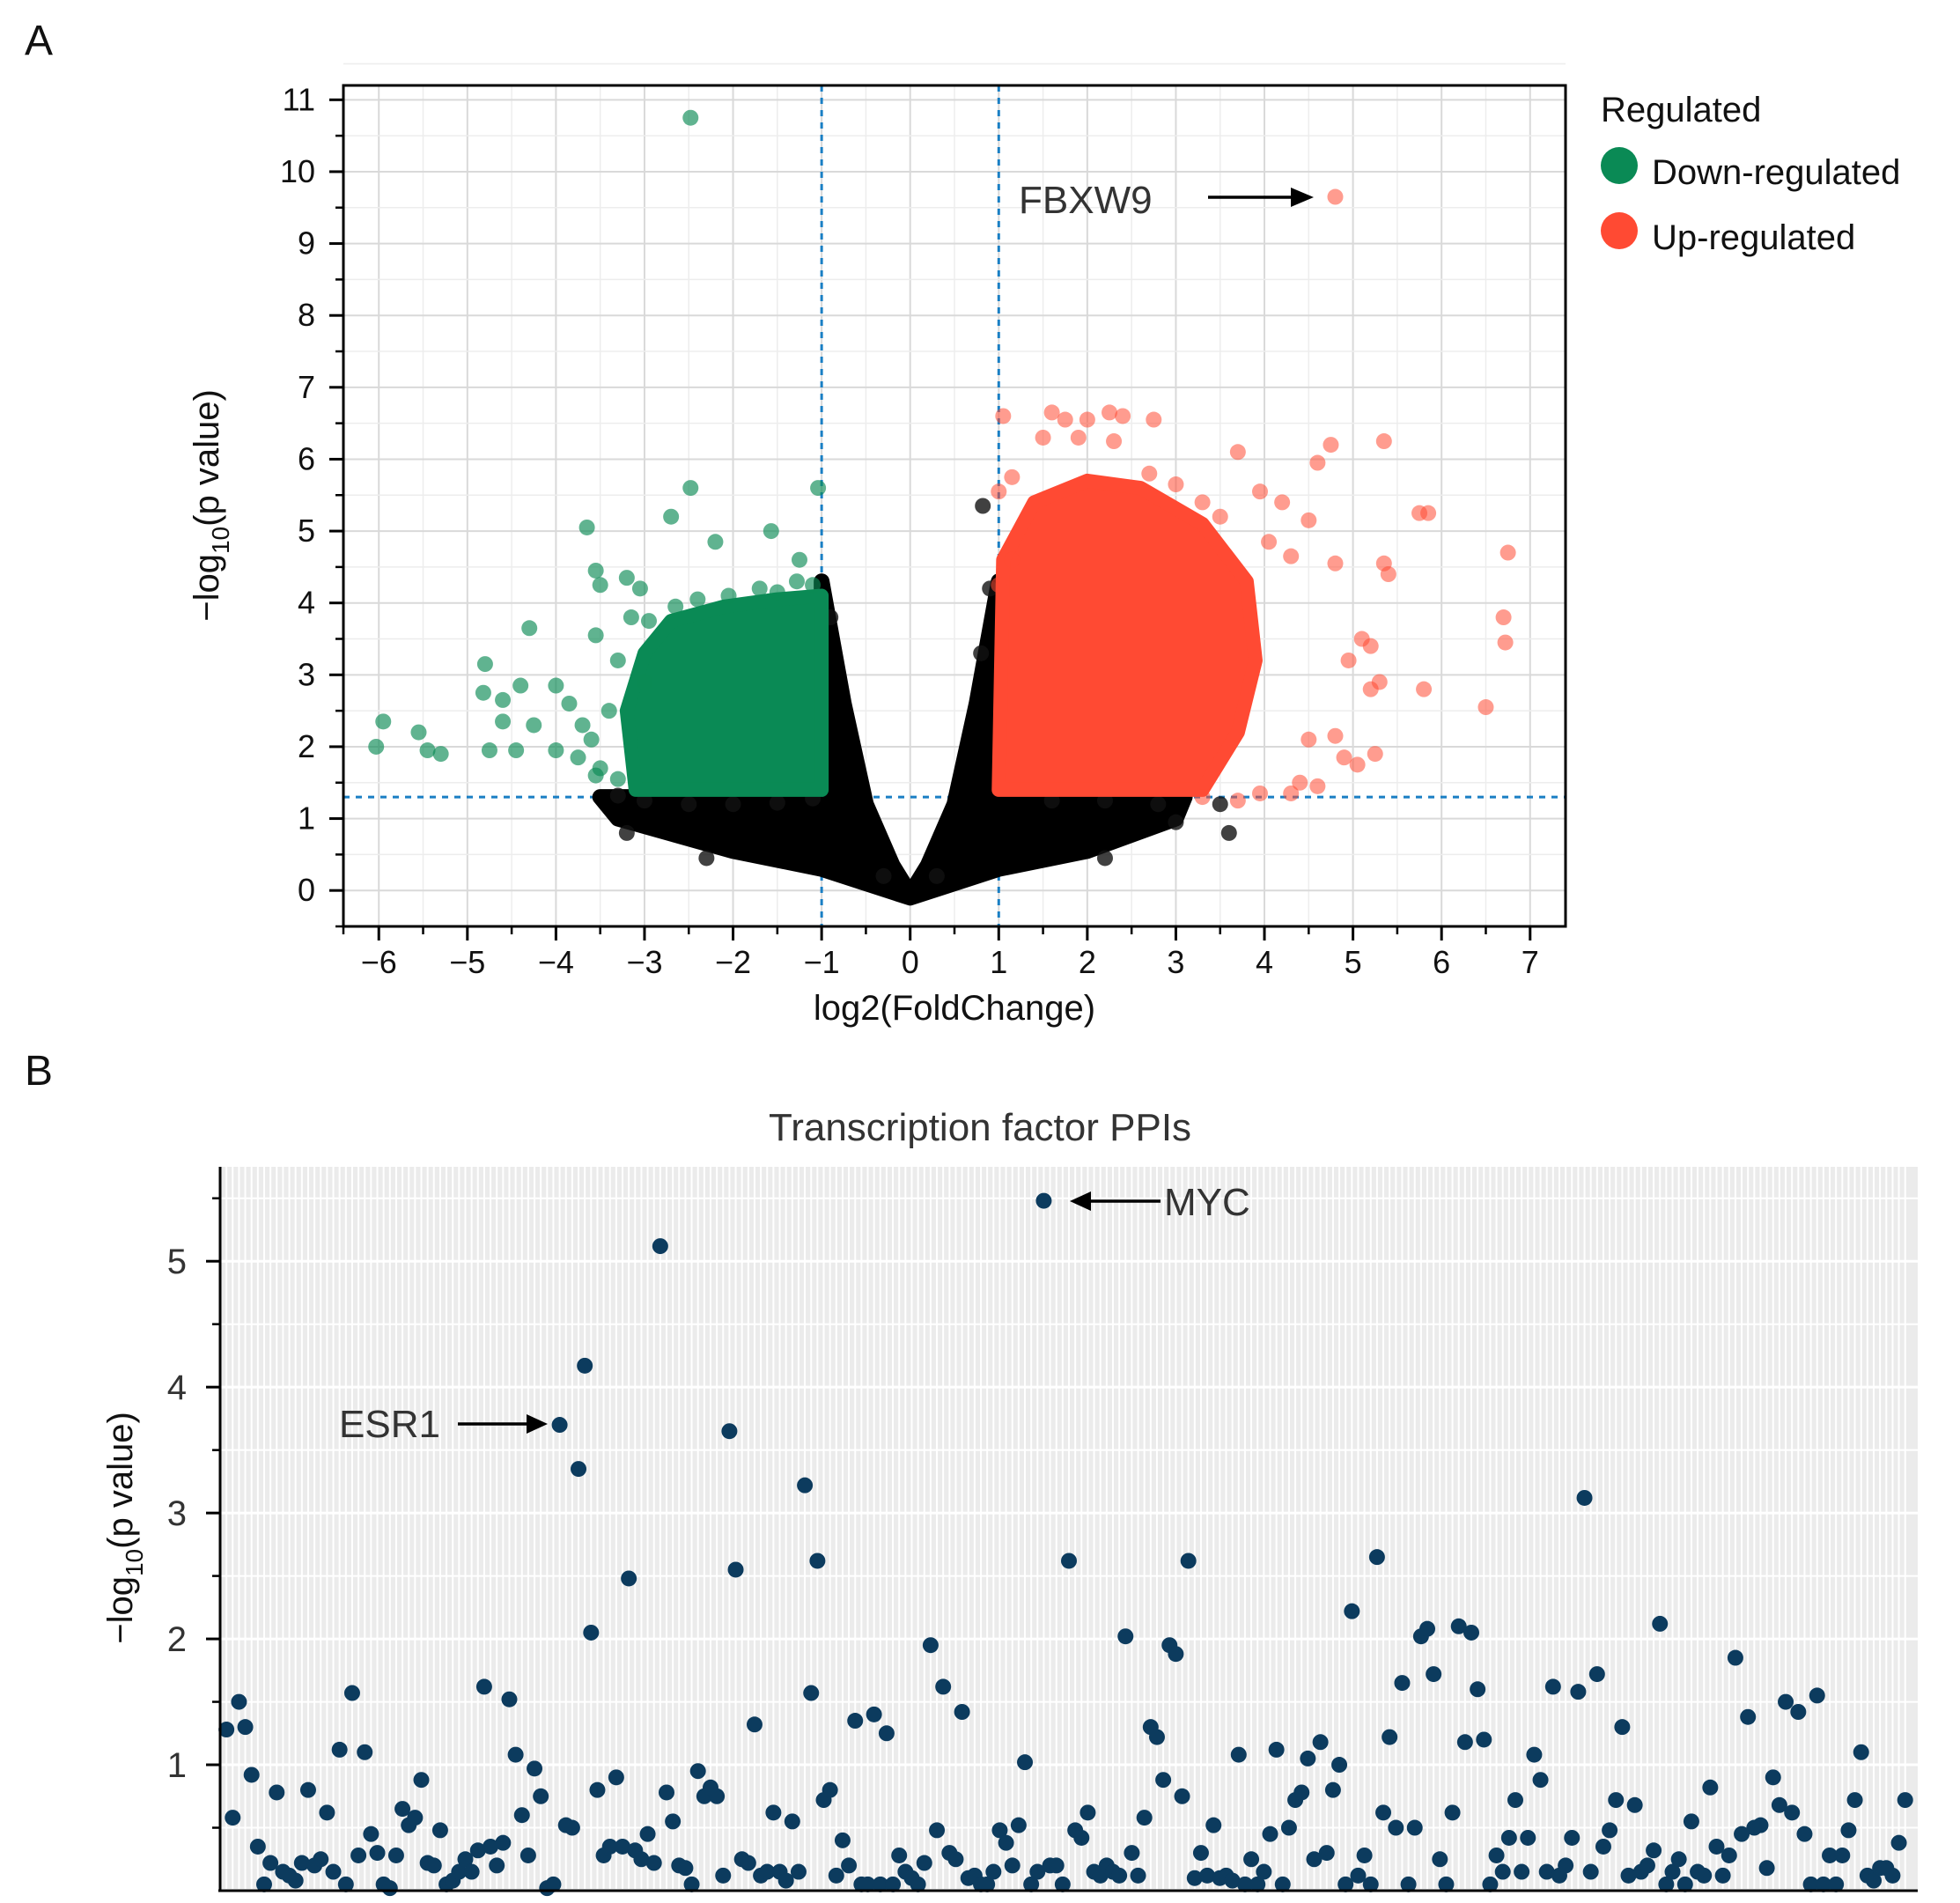  Describe the element at coordinates (733, 962) in the screenshot. I see `volcano-x-tick-label: −2` at that location.